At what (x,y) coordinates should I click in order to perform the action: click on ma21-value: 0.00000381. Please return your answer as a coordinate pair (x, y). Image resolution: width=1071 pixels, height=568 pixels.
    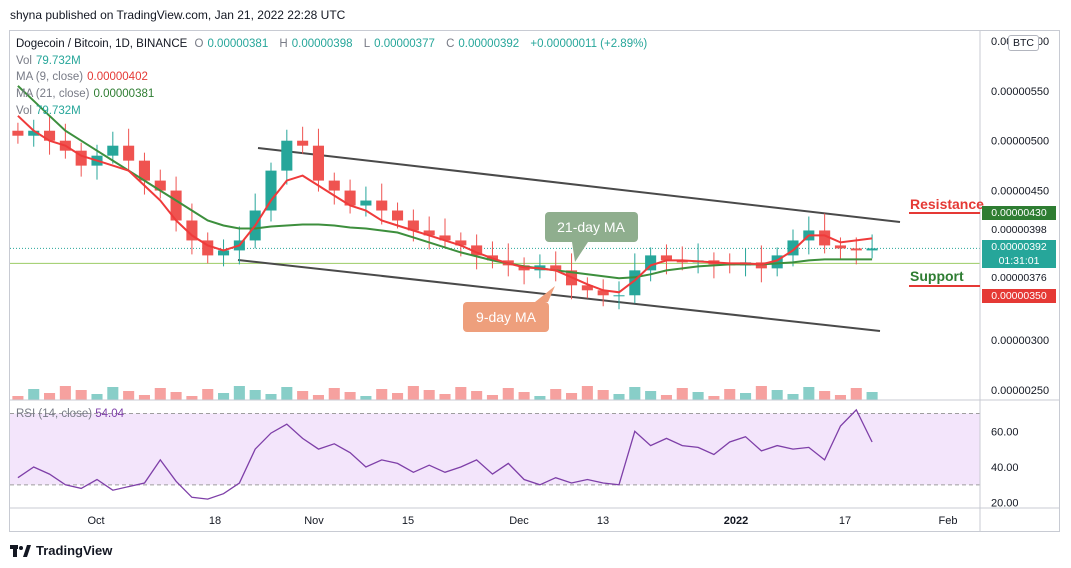
    Looking at the image, I should click on (124, 94).